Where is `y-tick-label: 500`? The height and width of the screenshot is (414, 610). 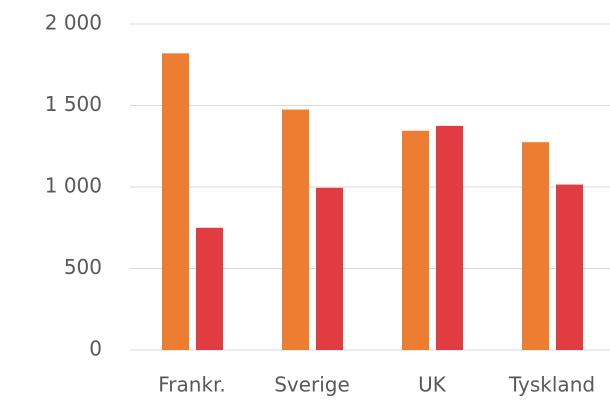 y-tick-label: 500 is located at coordinates (83, 267).